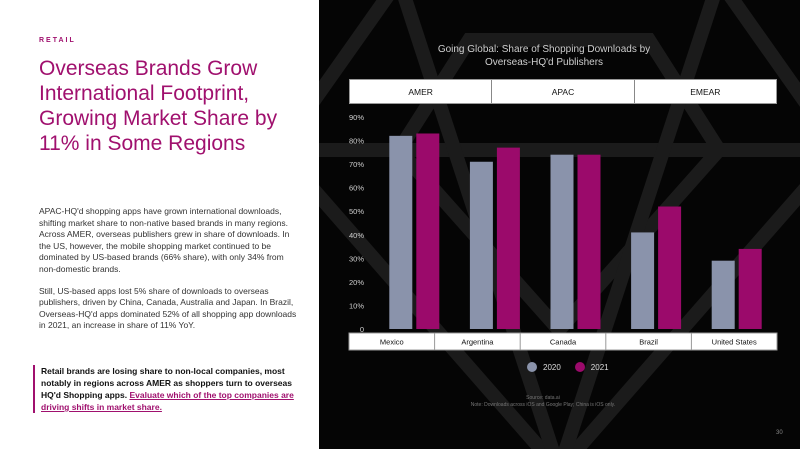 This screenshot has height=449, width=800. I want to click on legend-item-2020: 2020, so click(544, 367).